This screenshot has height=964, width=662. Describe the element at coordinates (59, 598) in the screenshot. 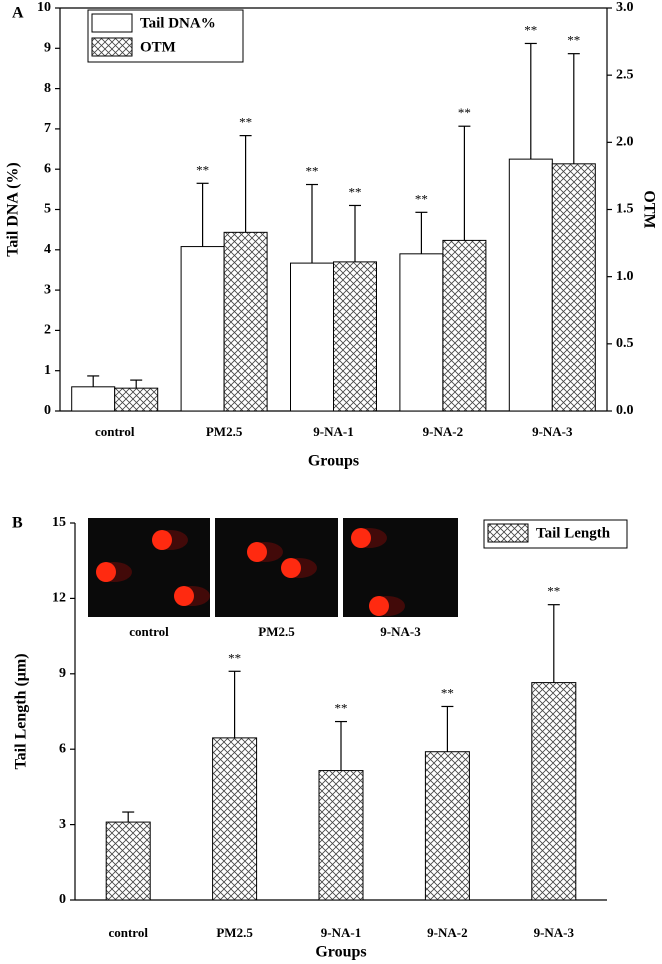

I see `y-tick-label: 12` at that location.